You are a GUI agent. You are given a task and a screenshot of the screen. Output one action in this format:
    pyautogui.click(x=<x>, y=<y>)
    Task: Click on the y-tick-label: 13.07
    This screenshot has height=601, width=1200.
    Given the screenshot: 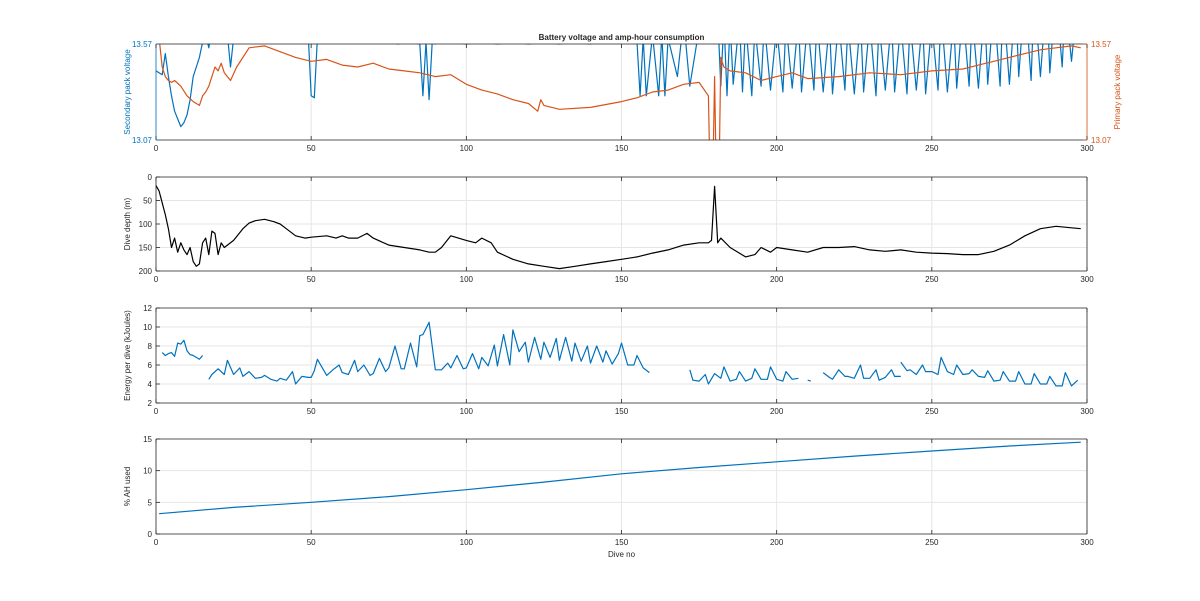 What is the action you would take?
    pyautogui.click(x=142, y=140)
    